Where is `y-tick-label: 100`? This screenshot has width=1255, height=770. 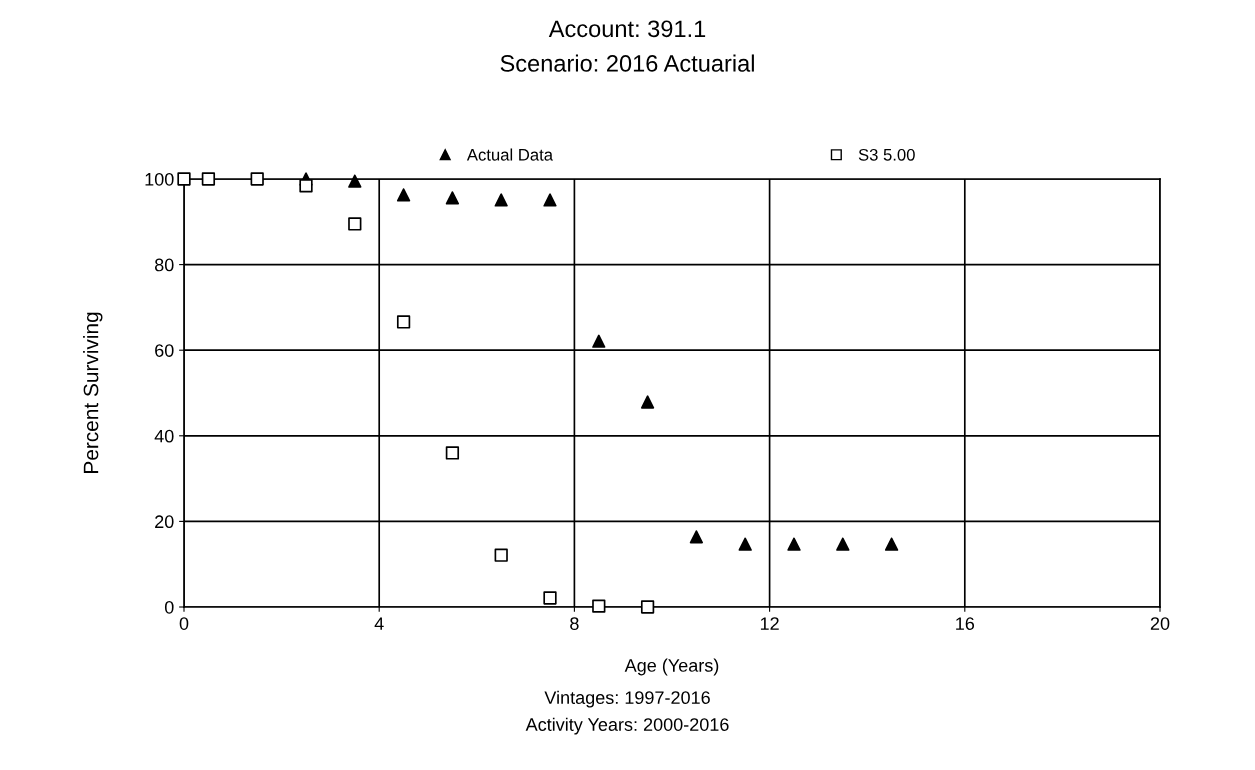
y-tick-label: 100 is located at coordinates (159, 179).